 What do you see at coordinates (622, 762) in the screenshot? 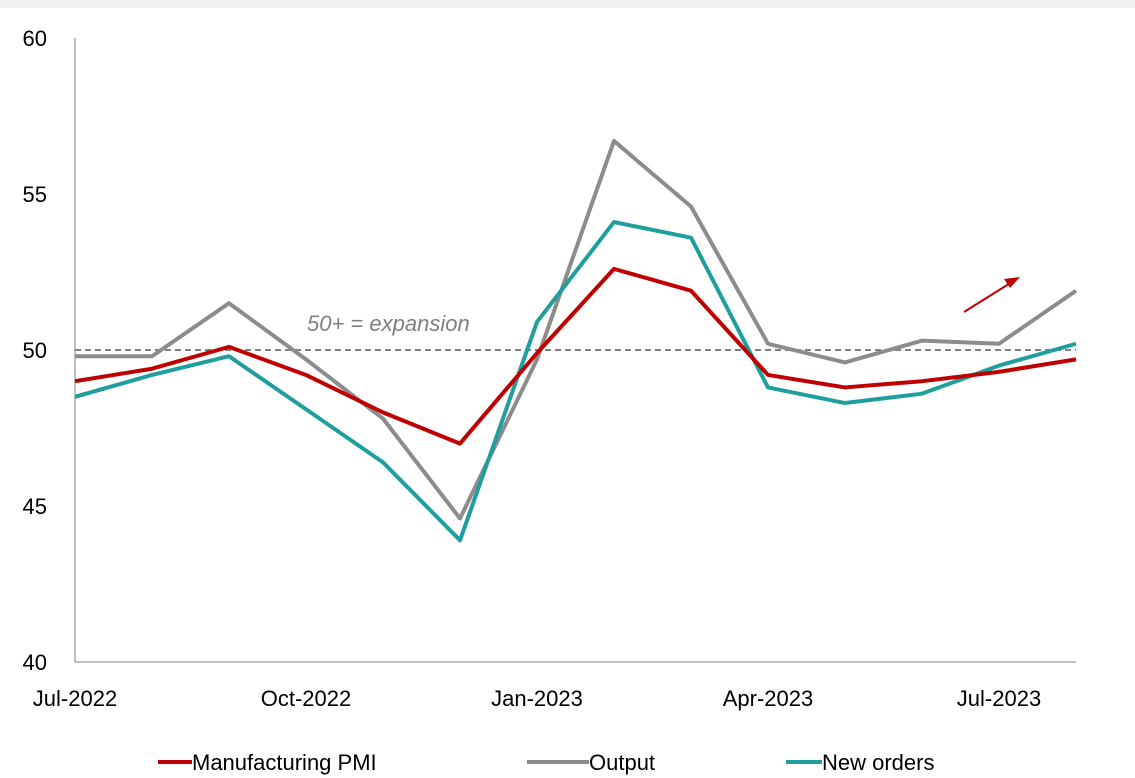
I see `legend-label: Output` at bounding box center [622, 762].